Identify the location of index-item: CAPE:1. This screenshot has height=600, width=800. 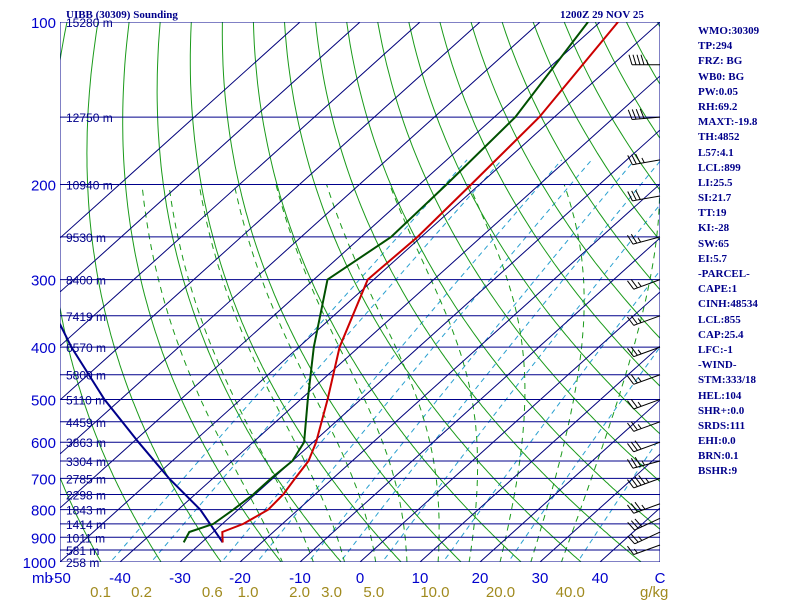
(718, 289).